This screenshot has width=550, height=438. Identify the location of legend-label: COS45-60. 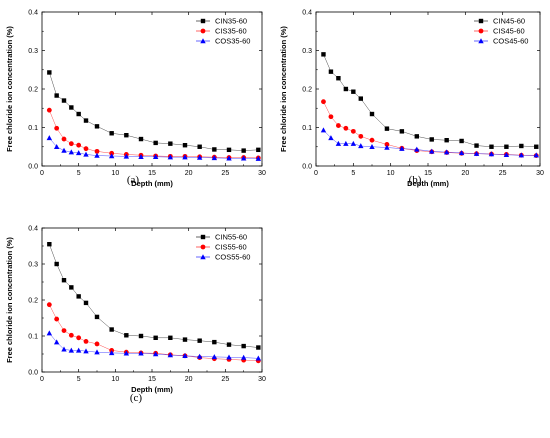
(510, 41).